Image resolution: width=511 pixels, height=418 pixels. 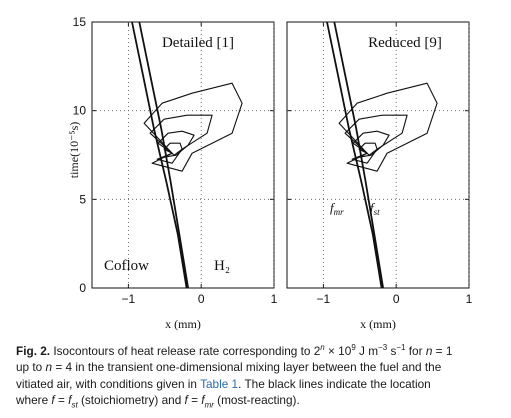 I want to click on x-axis-label-right: x (mm), so click(x=378, y=324).